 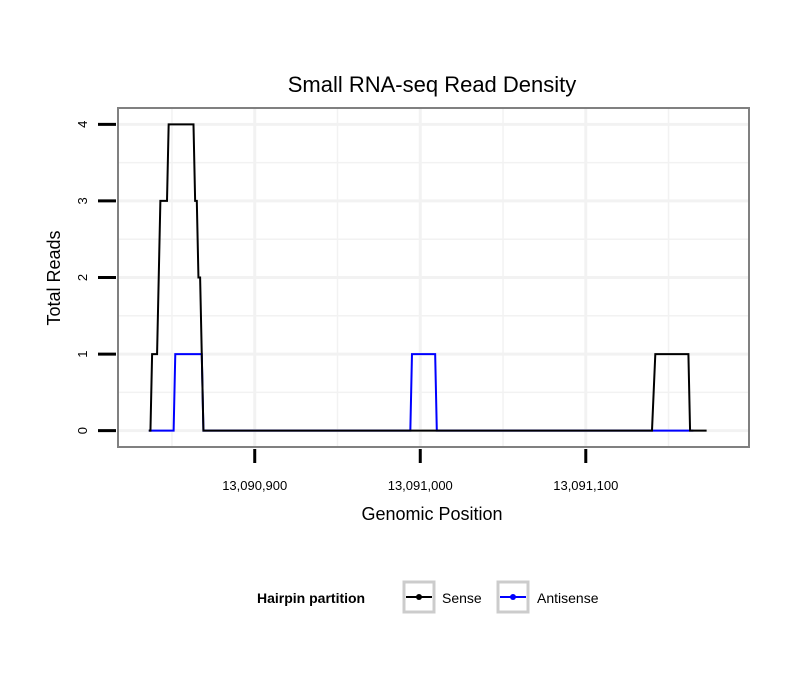 What do you see at coordinates (431, 514) in the screenshot?
I see `x-axis-label: Genomic Position` at bounding box center [431, 514].